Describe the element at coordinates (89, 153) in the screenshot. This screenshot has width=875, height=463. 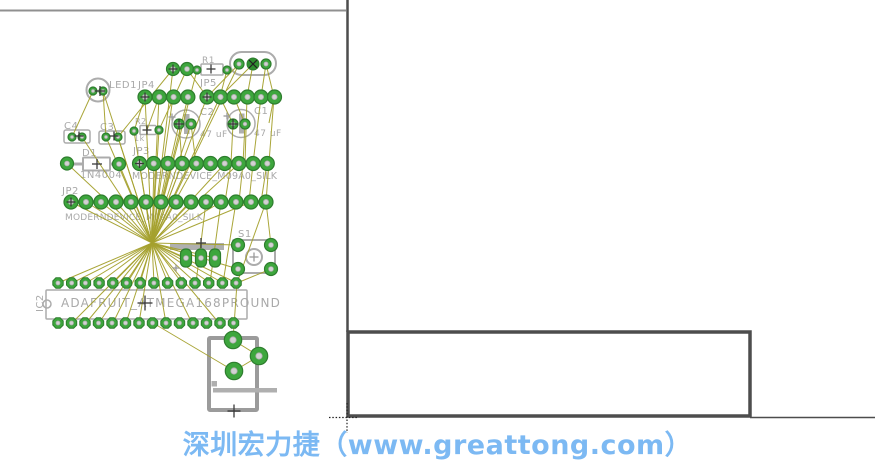
I see `silk-label: D1` at that location.